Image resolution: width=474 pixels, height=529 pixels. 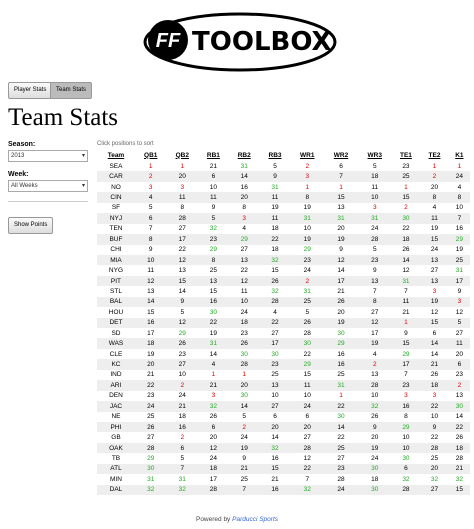 What do you see at coordinates (48, 186) in the screenshot?
I see `week-select: All Weeks` at bounding box center [48, 186].